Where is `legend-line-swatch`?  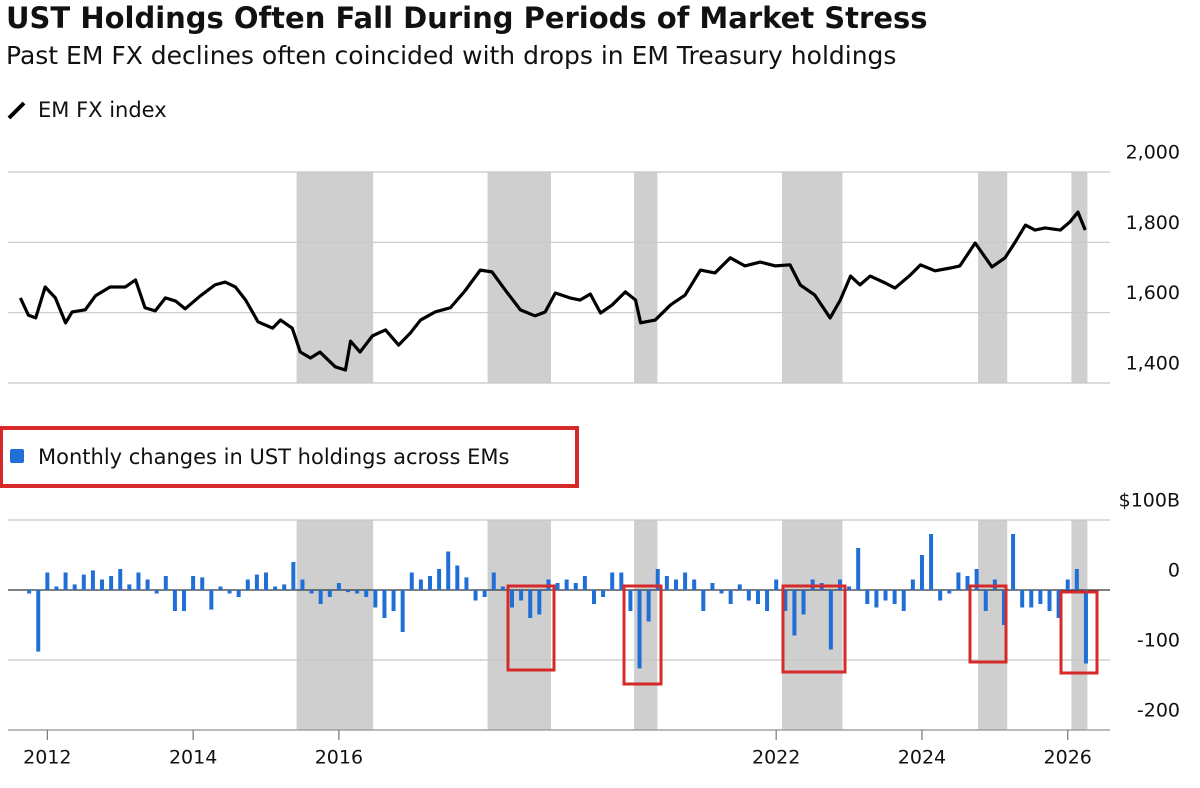
legend-line-swatch is located at coordinates (16, 110).